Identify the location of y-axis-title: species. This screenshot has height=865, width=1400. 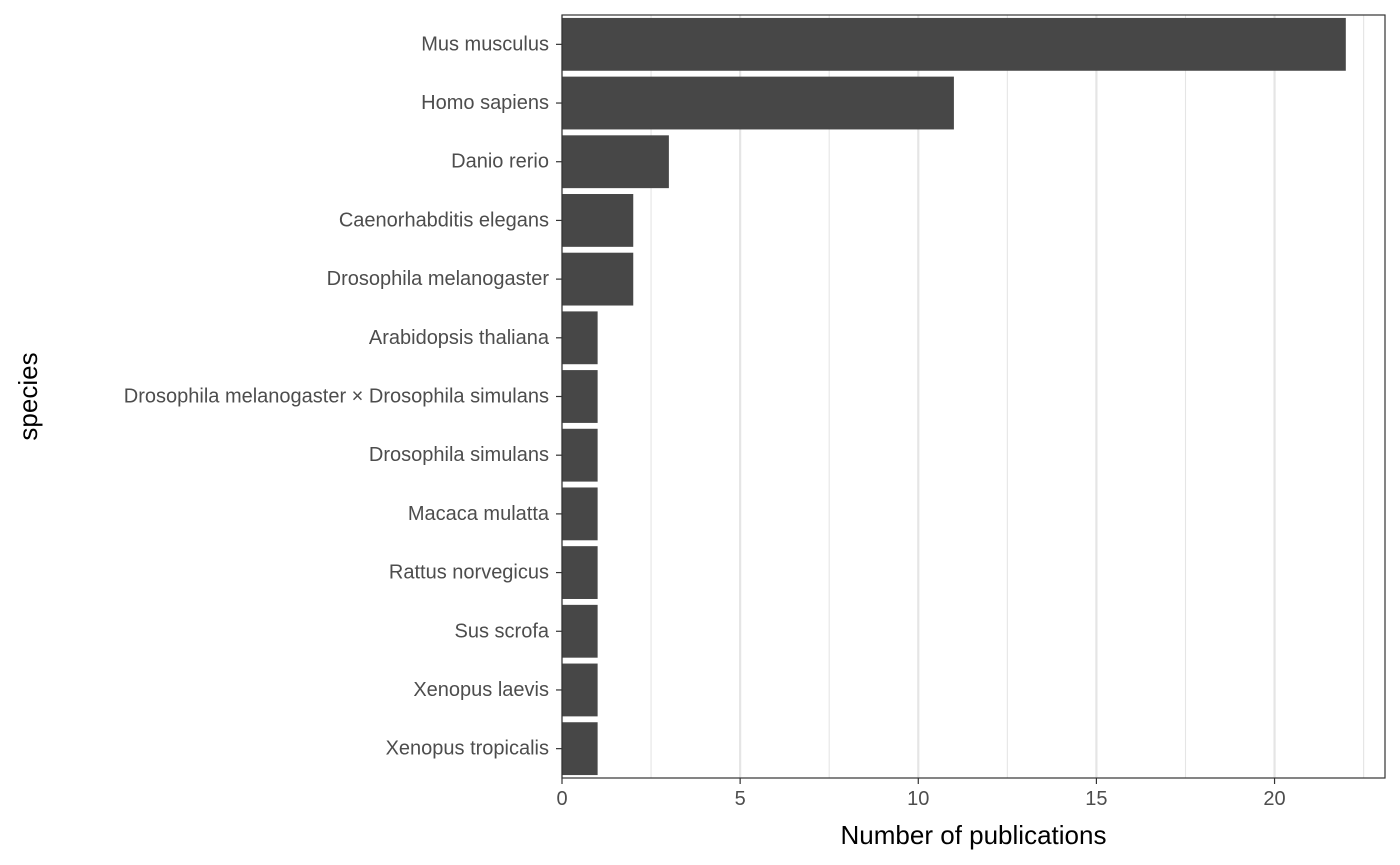
(28, 396).